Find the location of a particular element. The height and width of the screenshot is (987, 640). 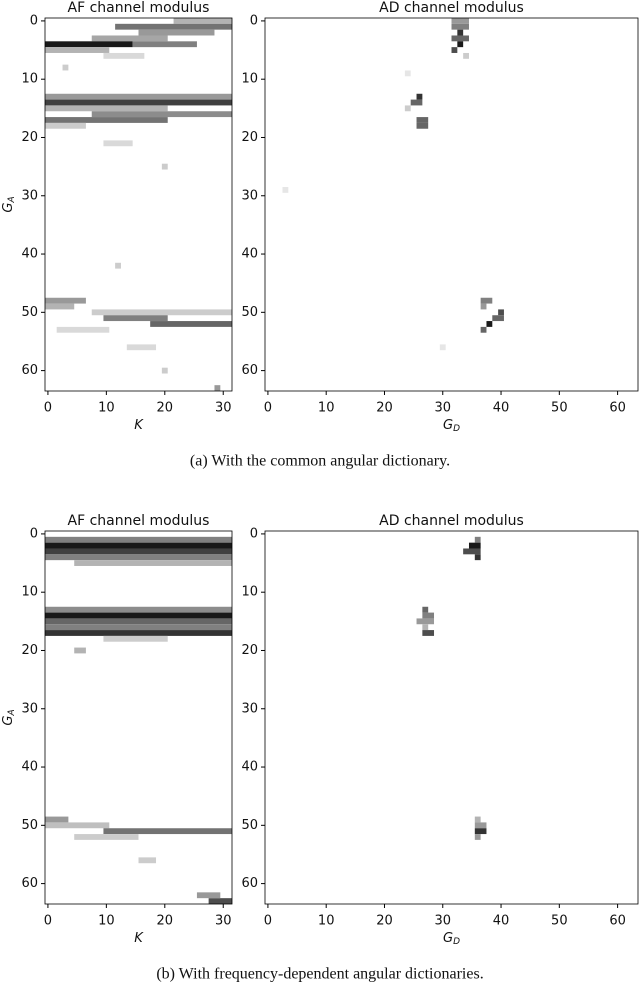

x-axis-label-main: G is located at coordinates (448, 938).